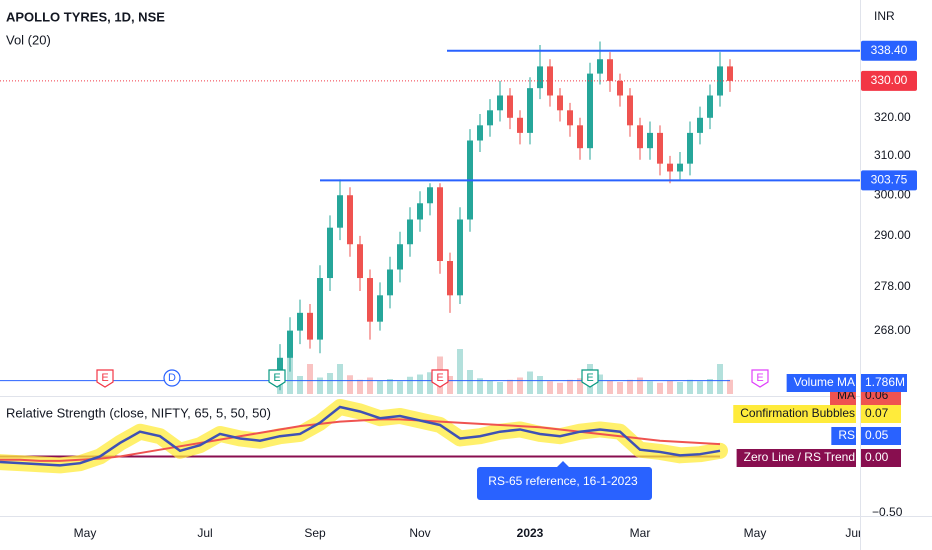 This screenshot has height=550, width=932. I want to click on x-tick-label: Mar, so click(640, 533).